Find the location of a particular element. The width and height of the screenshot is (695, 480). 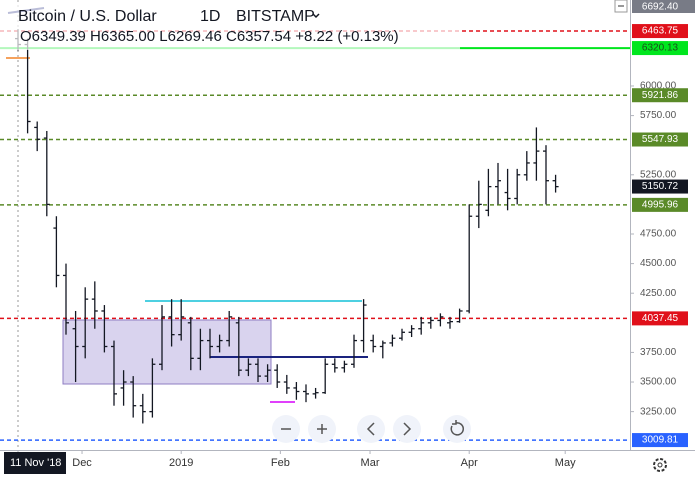

rectangle-drawing is located at coordinates (167, 352).